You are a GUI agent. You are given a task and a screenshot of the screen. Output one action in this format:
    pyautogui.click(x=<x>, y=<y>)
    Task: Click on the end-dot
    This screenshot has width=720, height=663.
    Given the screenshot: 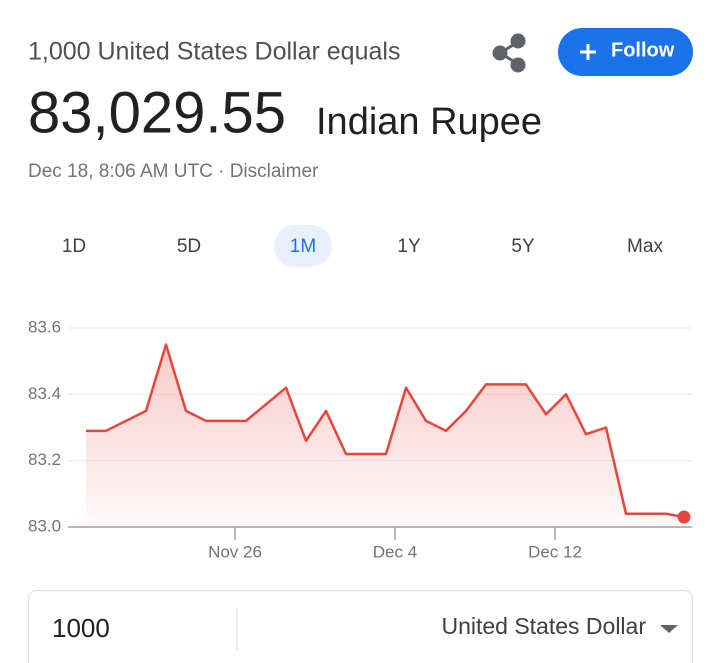 What is the action you would take?
    pyautogui.click(x=684, y=517)
    